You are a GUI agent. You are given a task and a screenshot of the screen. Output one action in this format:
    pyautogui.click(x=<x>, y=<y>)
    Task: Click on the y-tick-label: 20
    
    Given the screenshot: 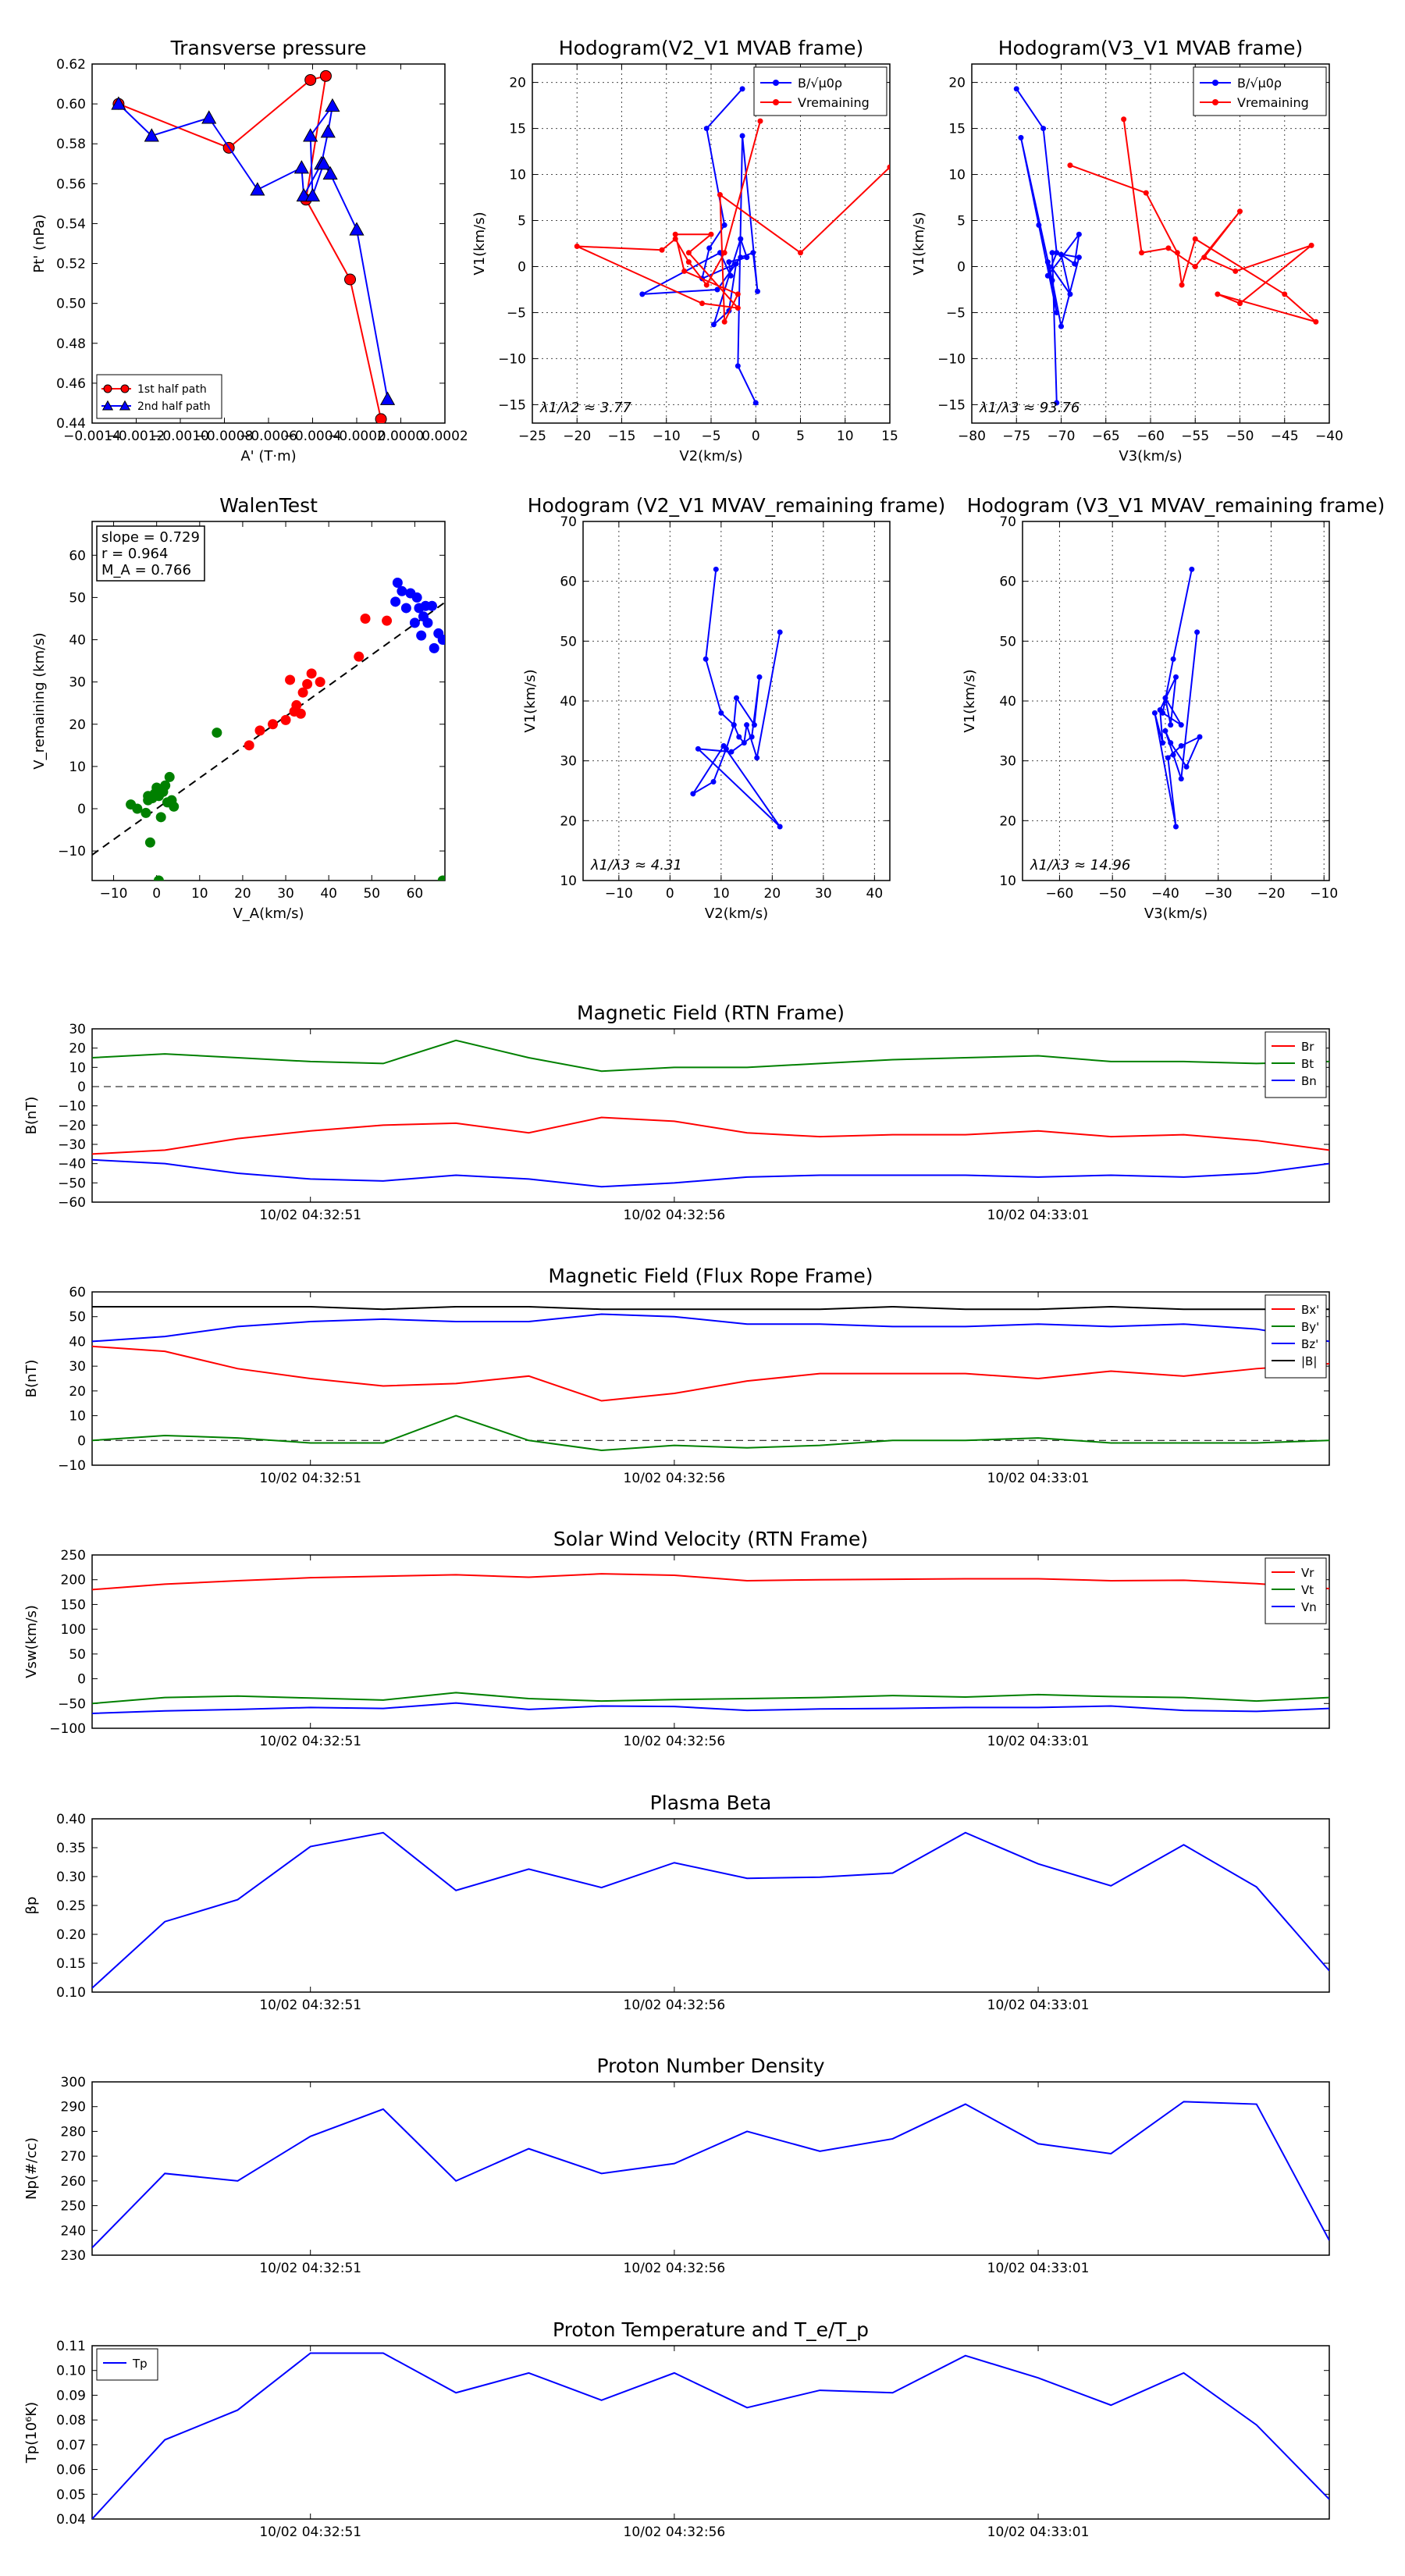 What is the action you would take?
    pyautogui.click(x=77, y=725)
    